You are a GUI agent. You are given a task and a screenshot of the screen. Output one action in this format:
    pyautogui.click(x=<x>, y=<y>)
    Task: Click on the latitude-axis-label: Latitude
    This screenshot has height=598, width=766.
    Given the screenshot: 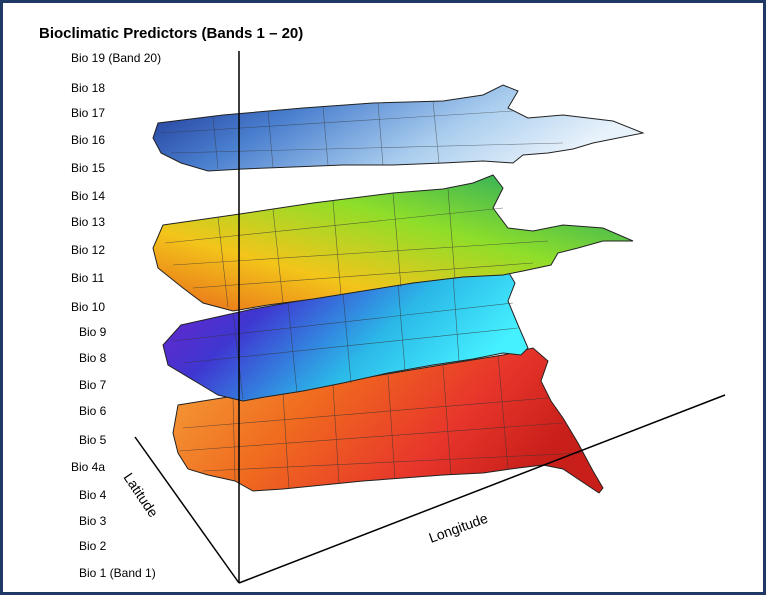 What is the action you would take?
    pyautogui.click(x=141, y=495)
    